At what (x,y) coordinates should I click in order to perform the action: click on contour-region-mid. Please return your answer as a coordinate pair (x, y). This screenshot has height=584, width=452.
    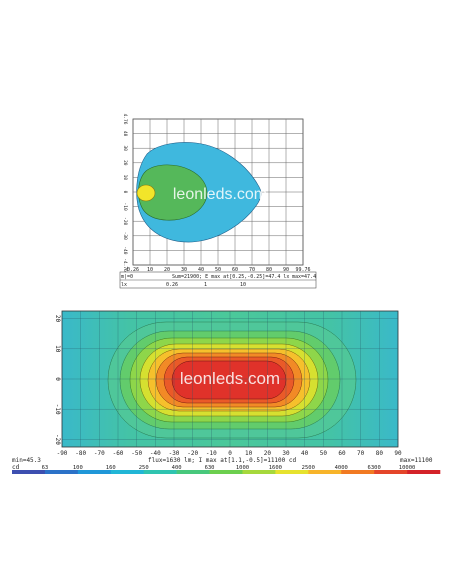
    Looking at the image, I should click on (173, 192).